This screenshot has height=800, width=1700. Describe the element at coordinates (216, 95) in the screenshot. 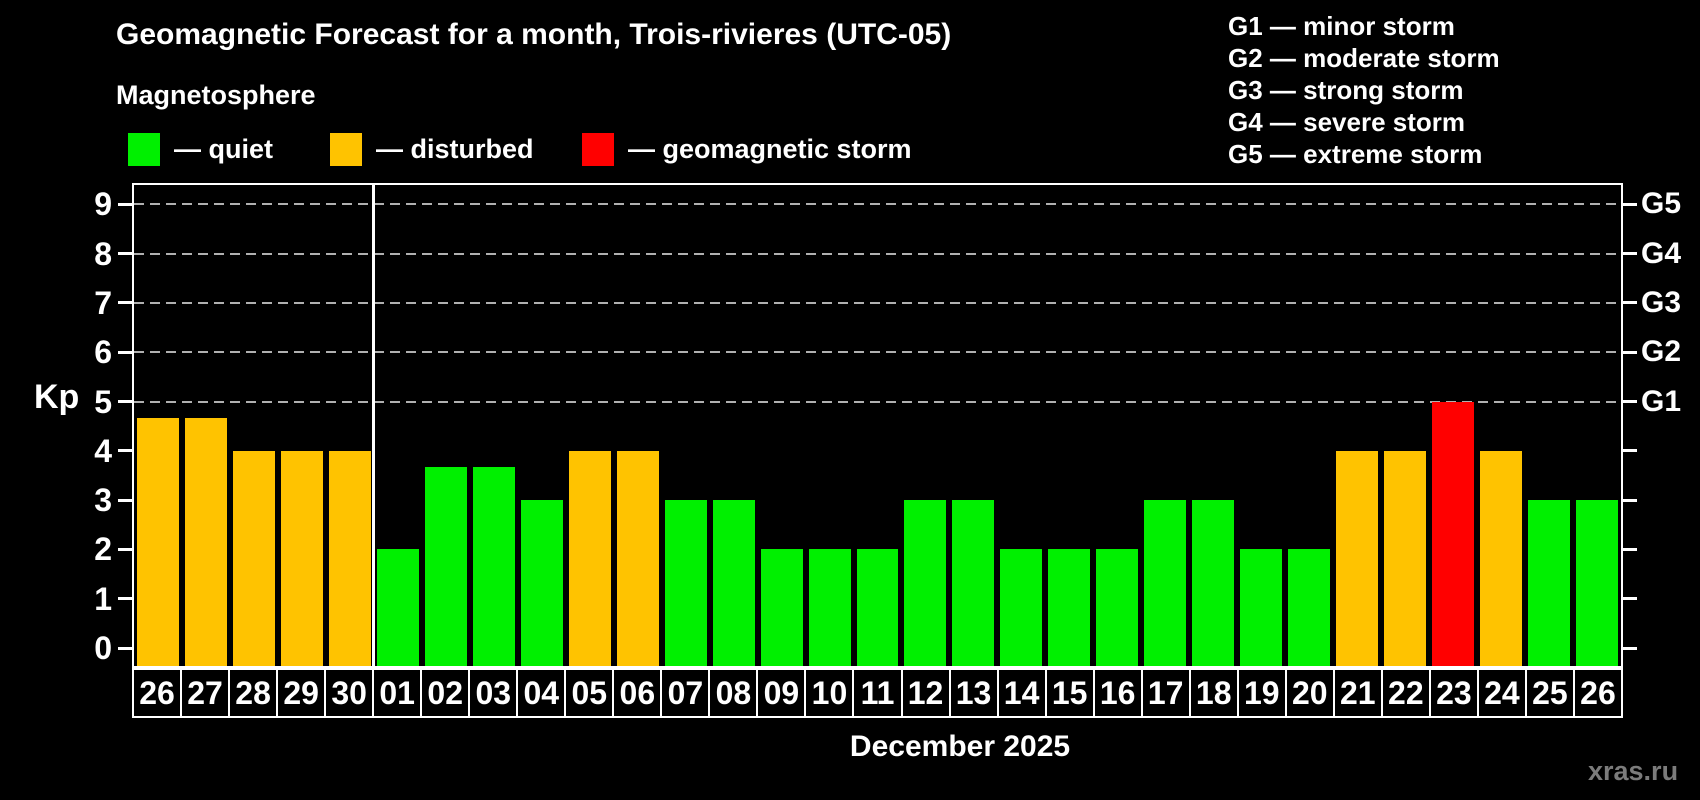

I see `chart-subtitle: Magnetosphere` at that location.